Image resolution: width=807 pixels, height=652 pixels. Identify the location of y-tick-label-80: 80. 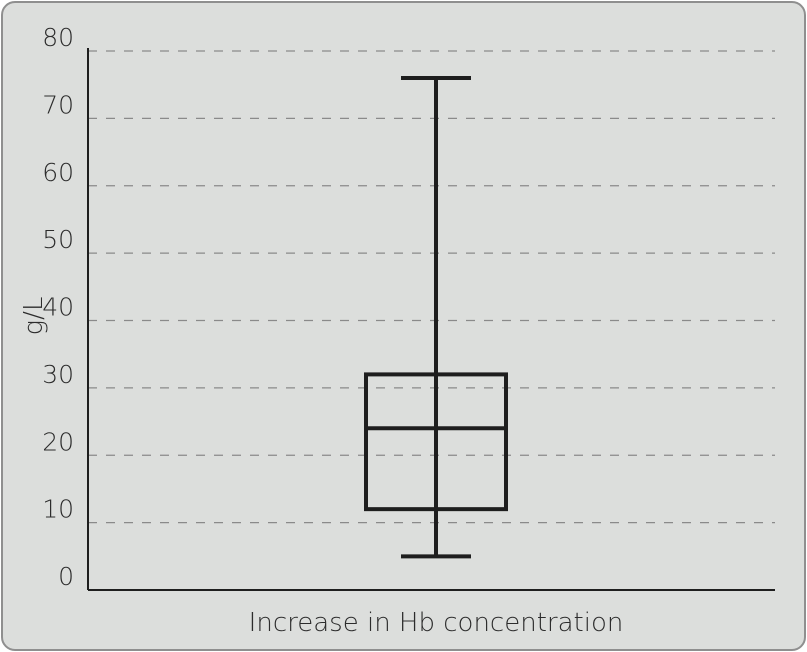
(58, 37).